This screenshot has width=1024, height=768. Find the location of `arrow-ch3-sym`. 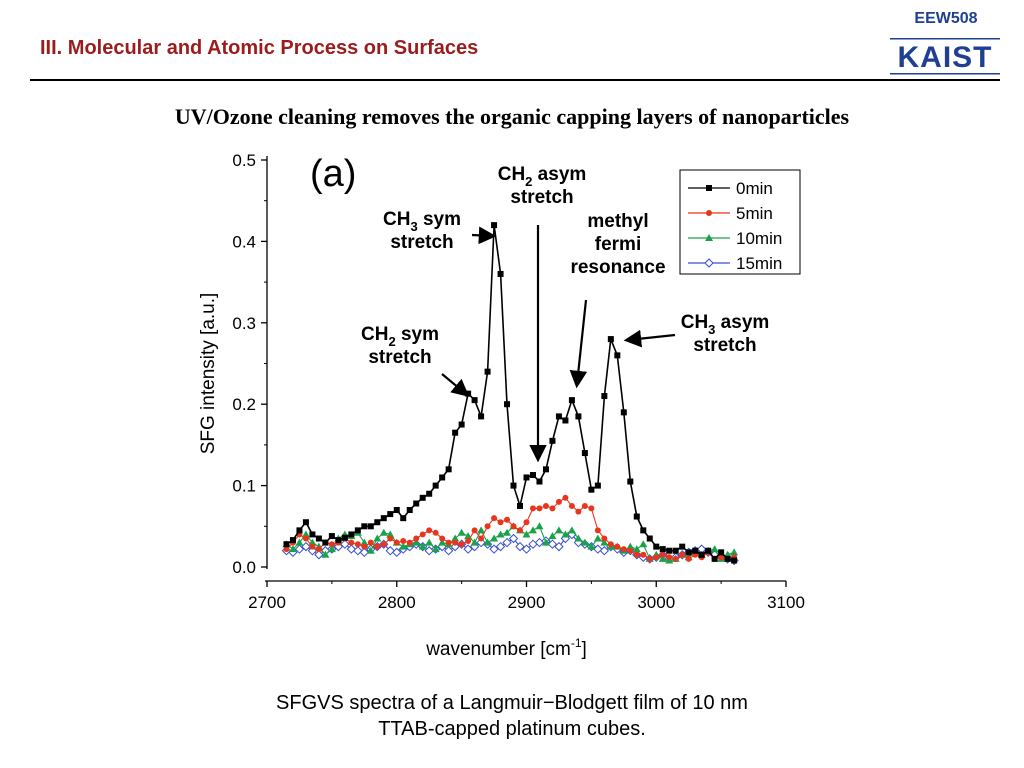

arrow-ch3-sym is located at coordinates (484, 235).